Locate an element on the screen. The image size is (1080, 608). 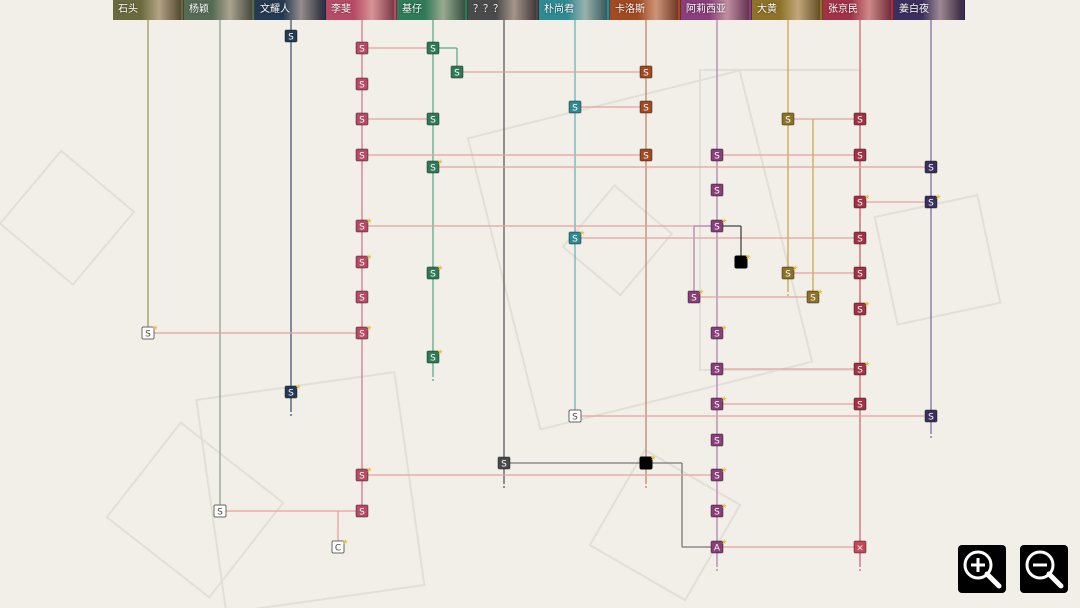
character-tab-7: 卡洛斯 is located at coordinates (645, 10).